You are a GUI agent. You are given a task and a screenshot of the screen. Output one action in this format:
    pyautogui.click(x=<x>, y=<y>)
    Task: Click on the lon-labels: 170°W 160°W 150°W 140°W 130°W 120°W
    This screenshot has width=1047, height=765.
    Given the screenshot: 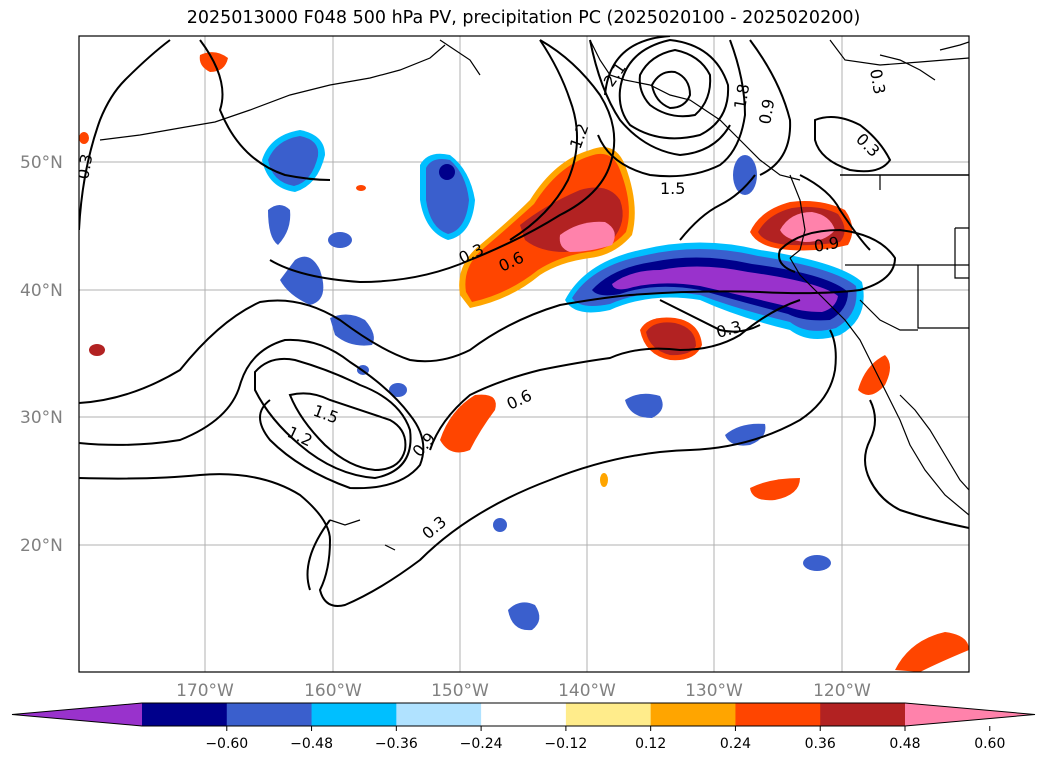 What is the action you would take?
    pyautogui.click(x=523, y=691)
    